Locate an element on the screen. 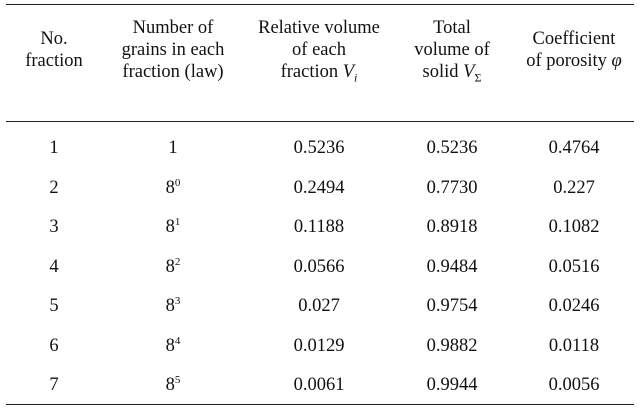 This screenshot has height=411, width=640. header-line: Total is located at coordinates (452, 28).